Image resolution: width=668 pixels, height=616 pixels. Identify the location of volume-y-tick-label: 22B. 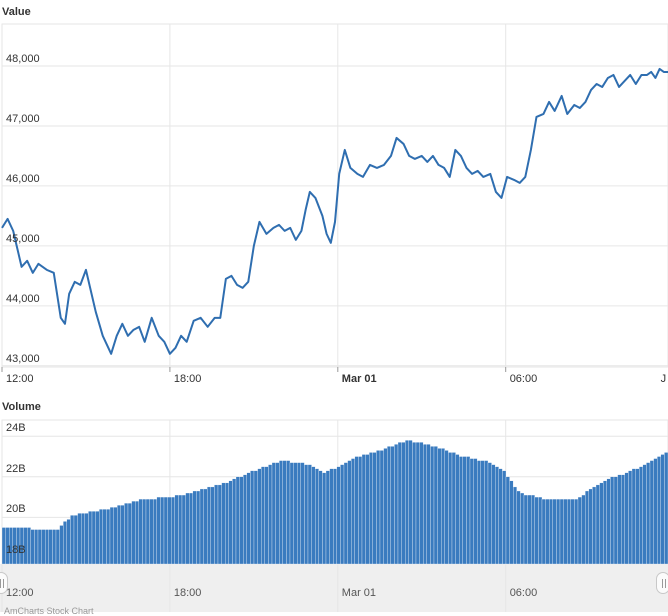
(16, 468).